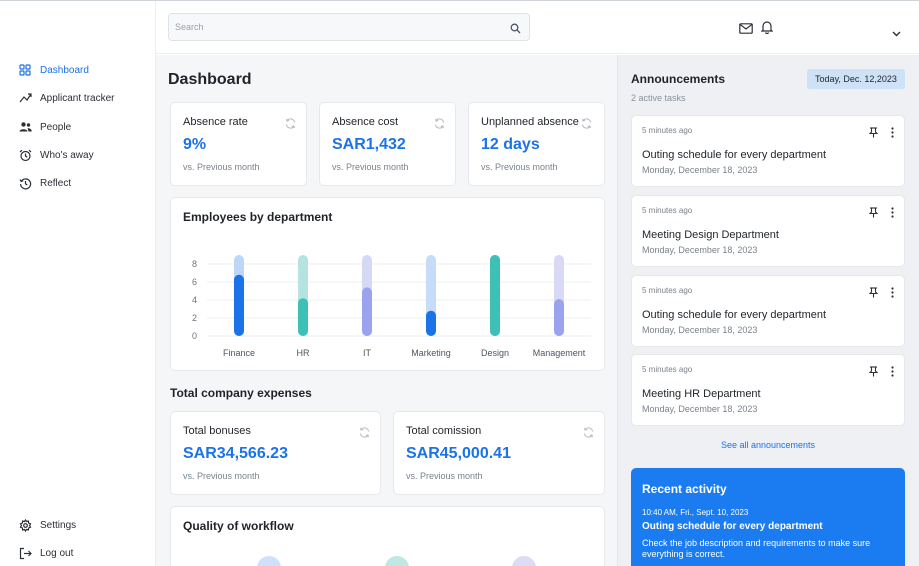 The image size is (919, 566). I want to click on grid-icon, so click(25, 70).